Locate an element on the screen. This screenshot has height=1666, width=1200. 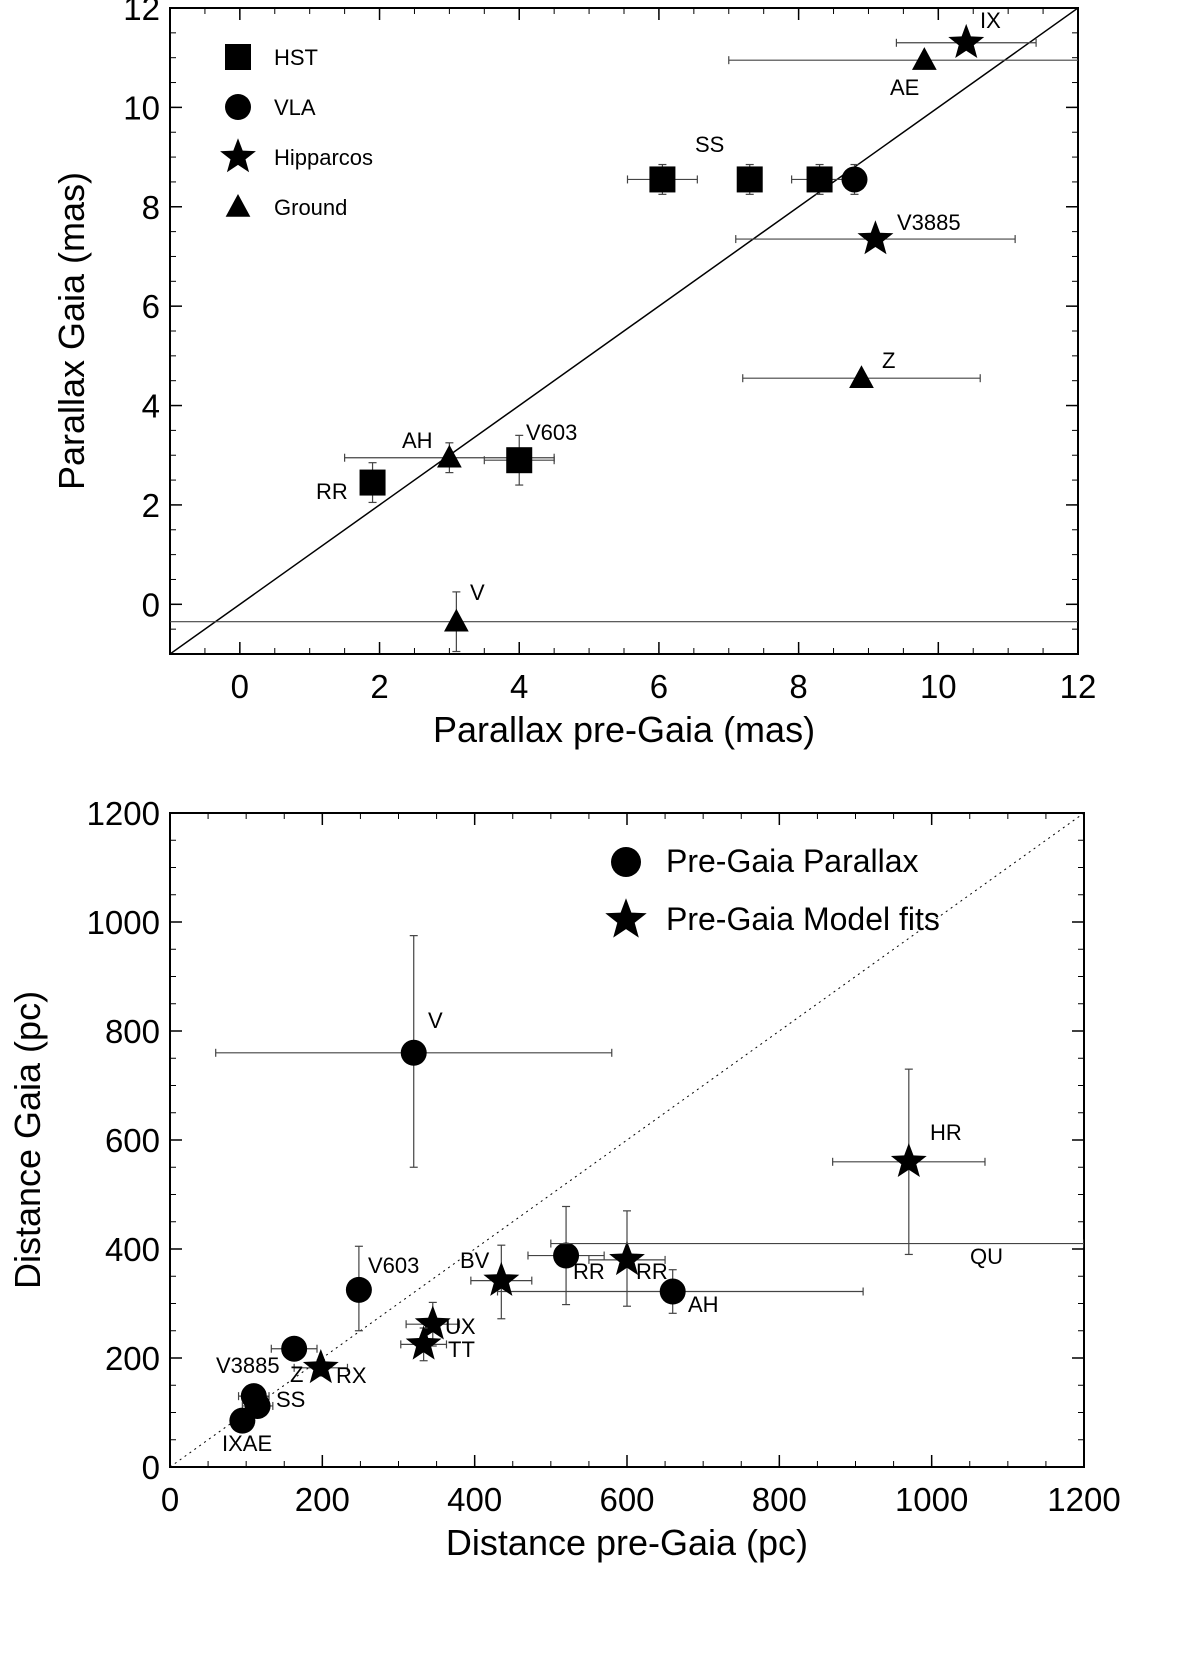
point-label: HR is located at coordinates (946, 1132).